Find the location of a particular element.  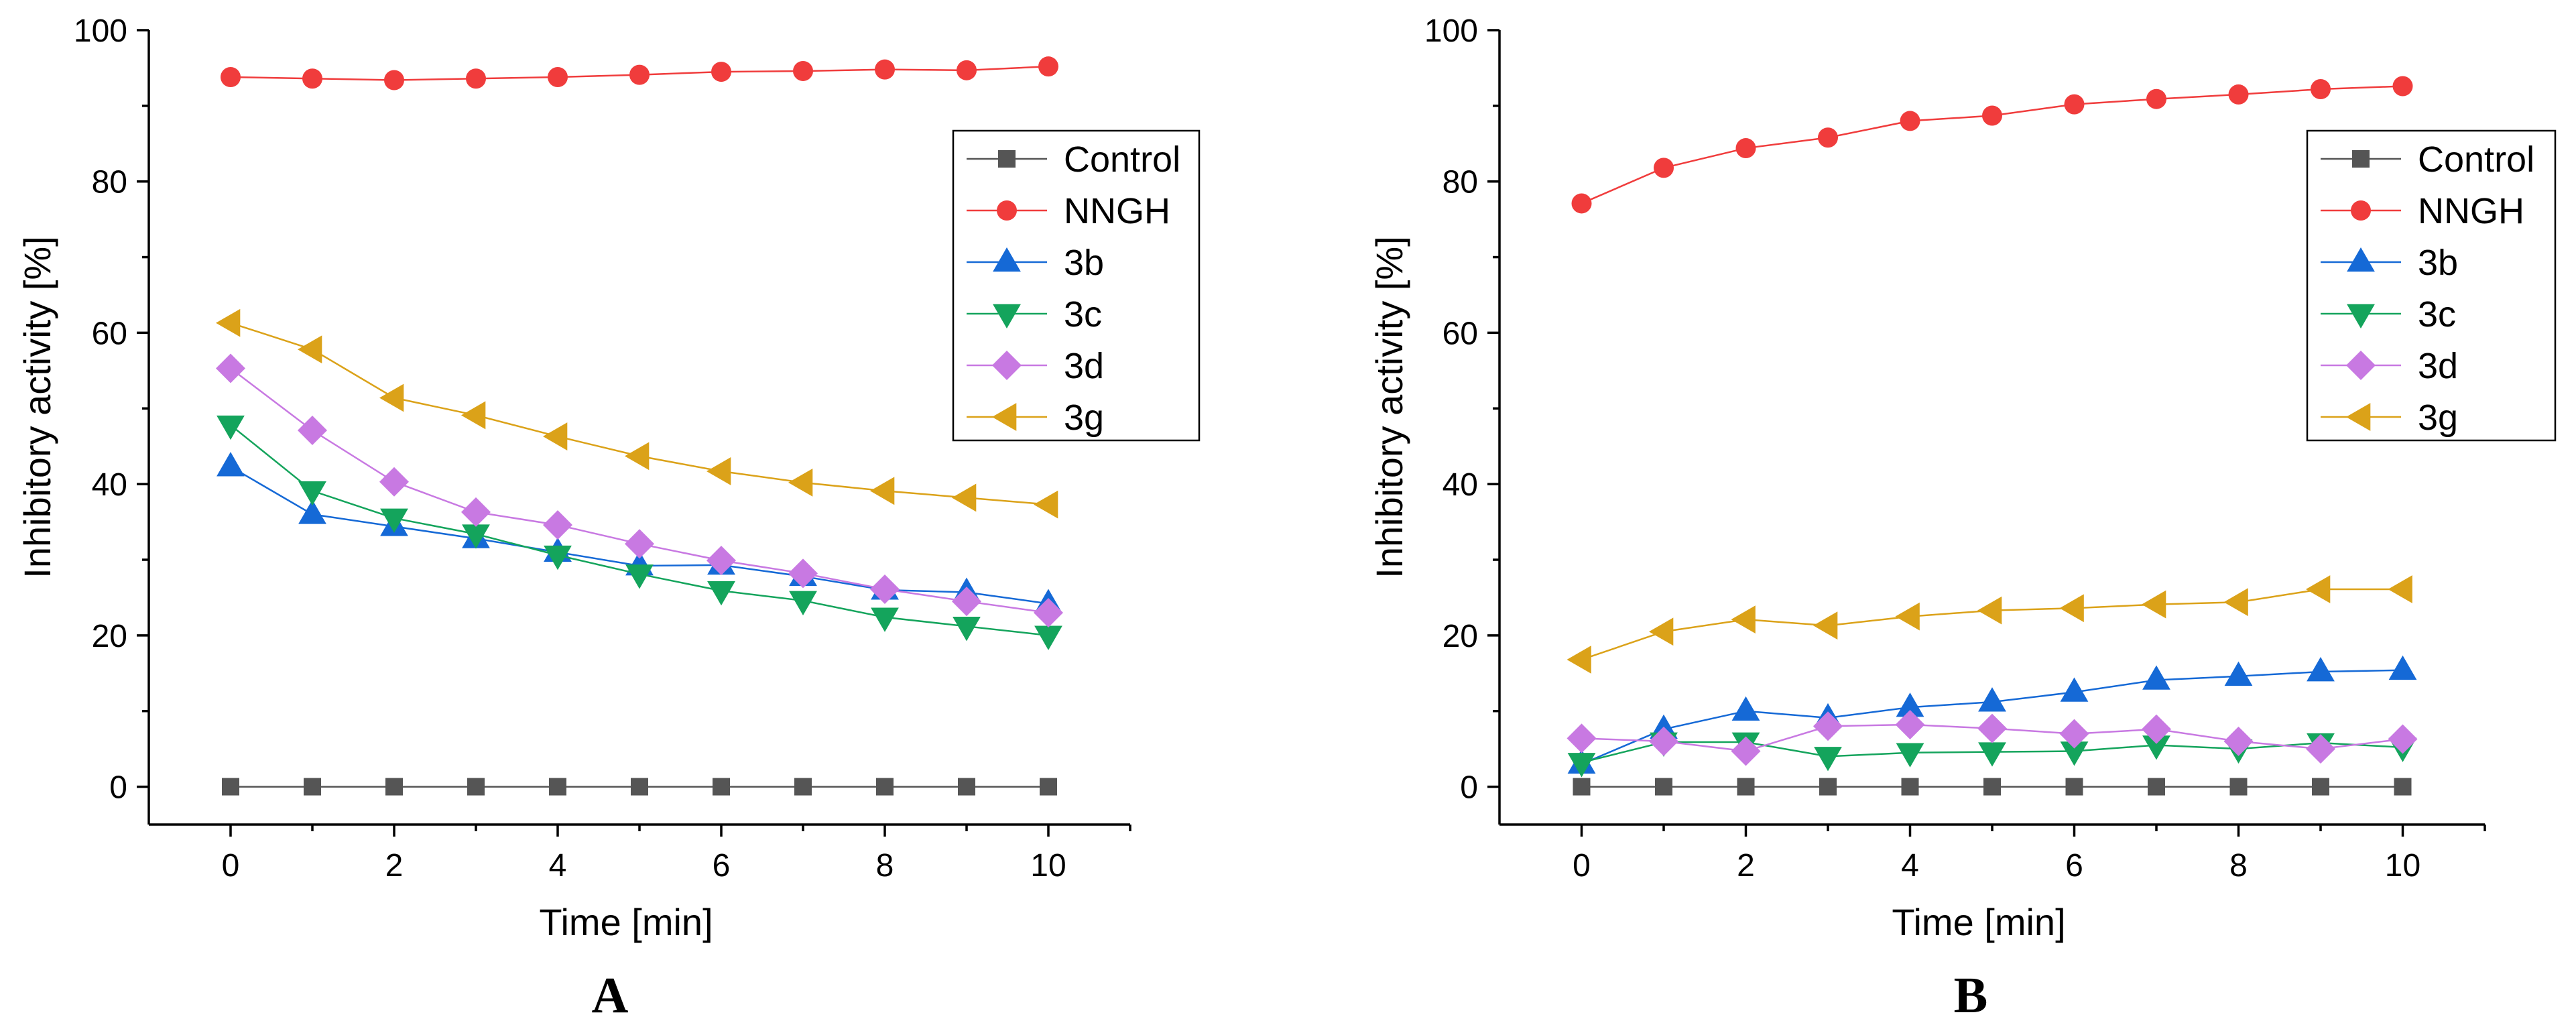

panel-b-legend-box is located at coordinates (2432, 285).